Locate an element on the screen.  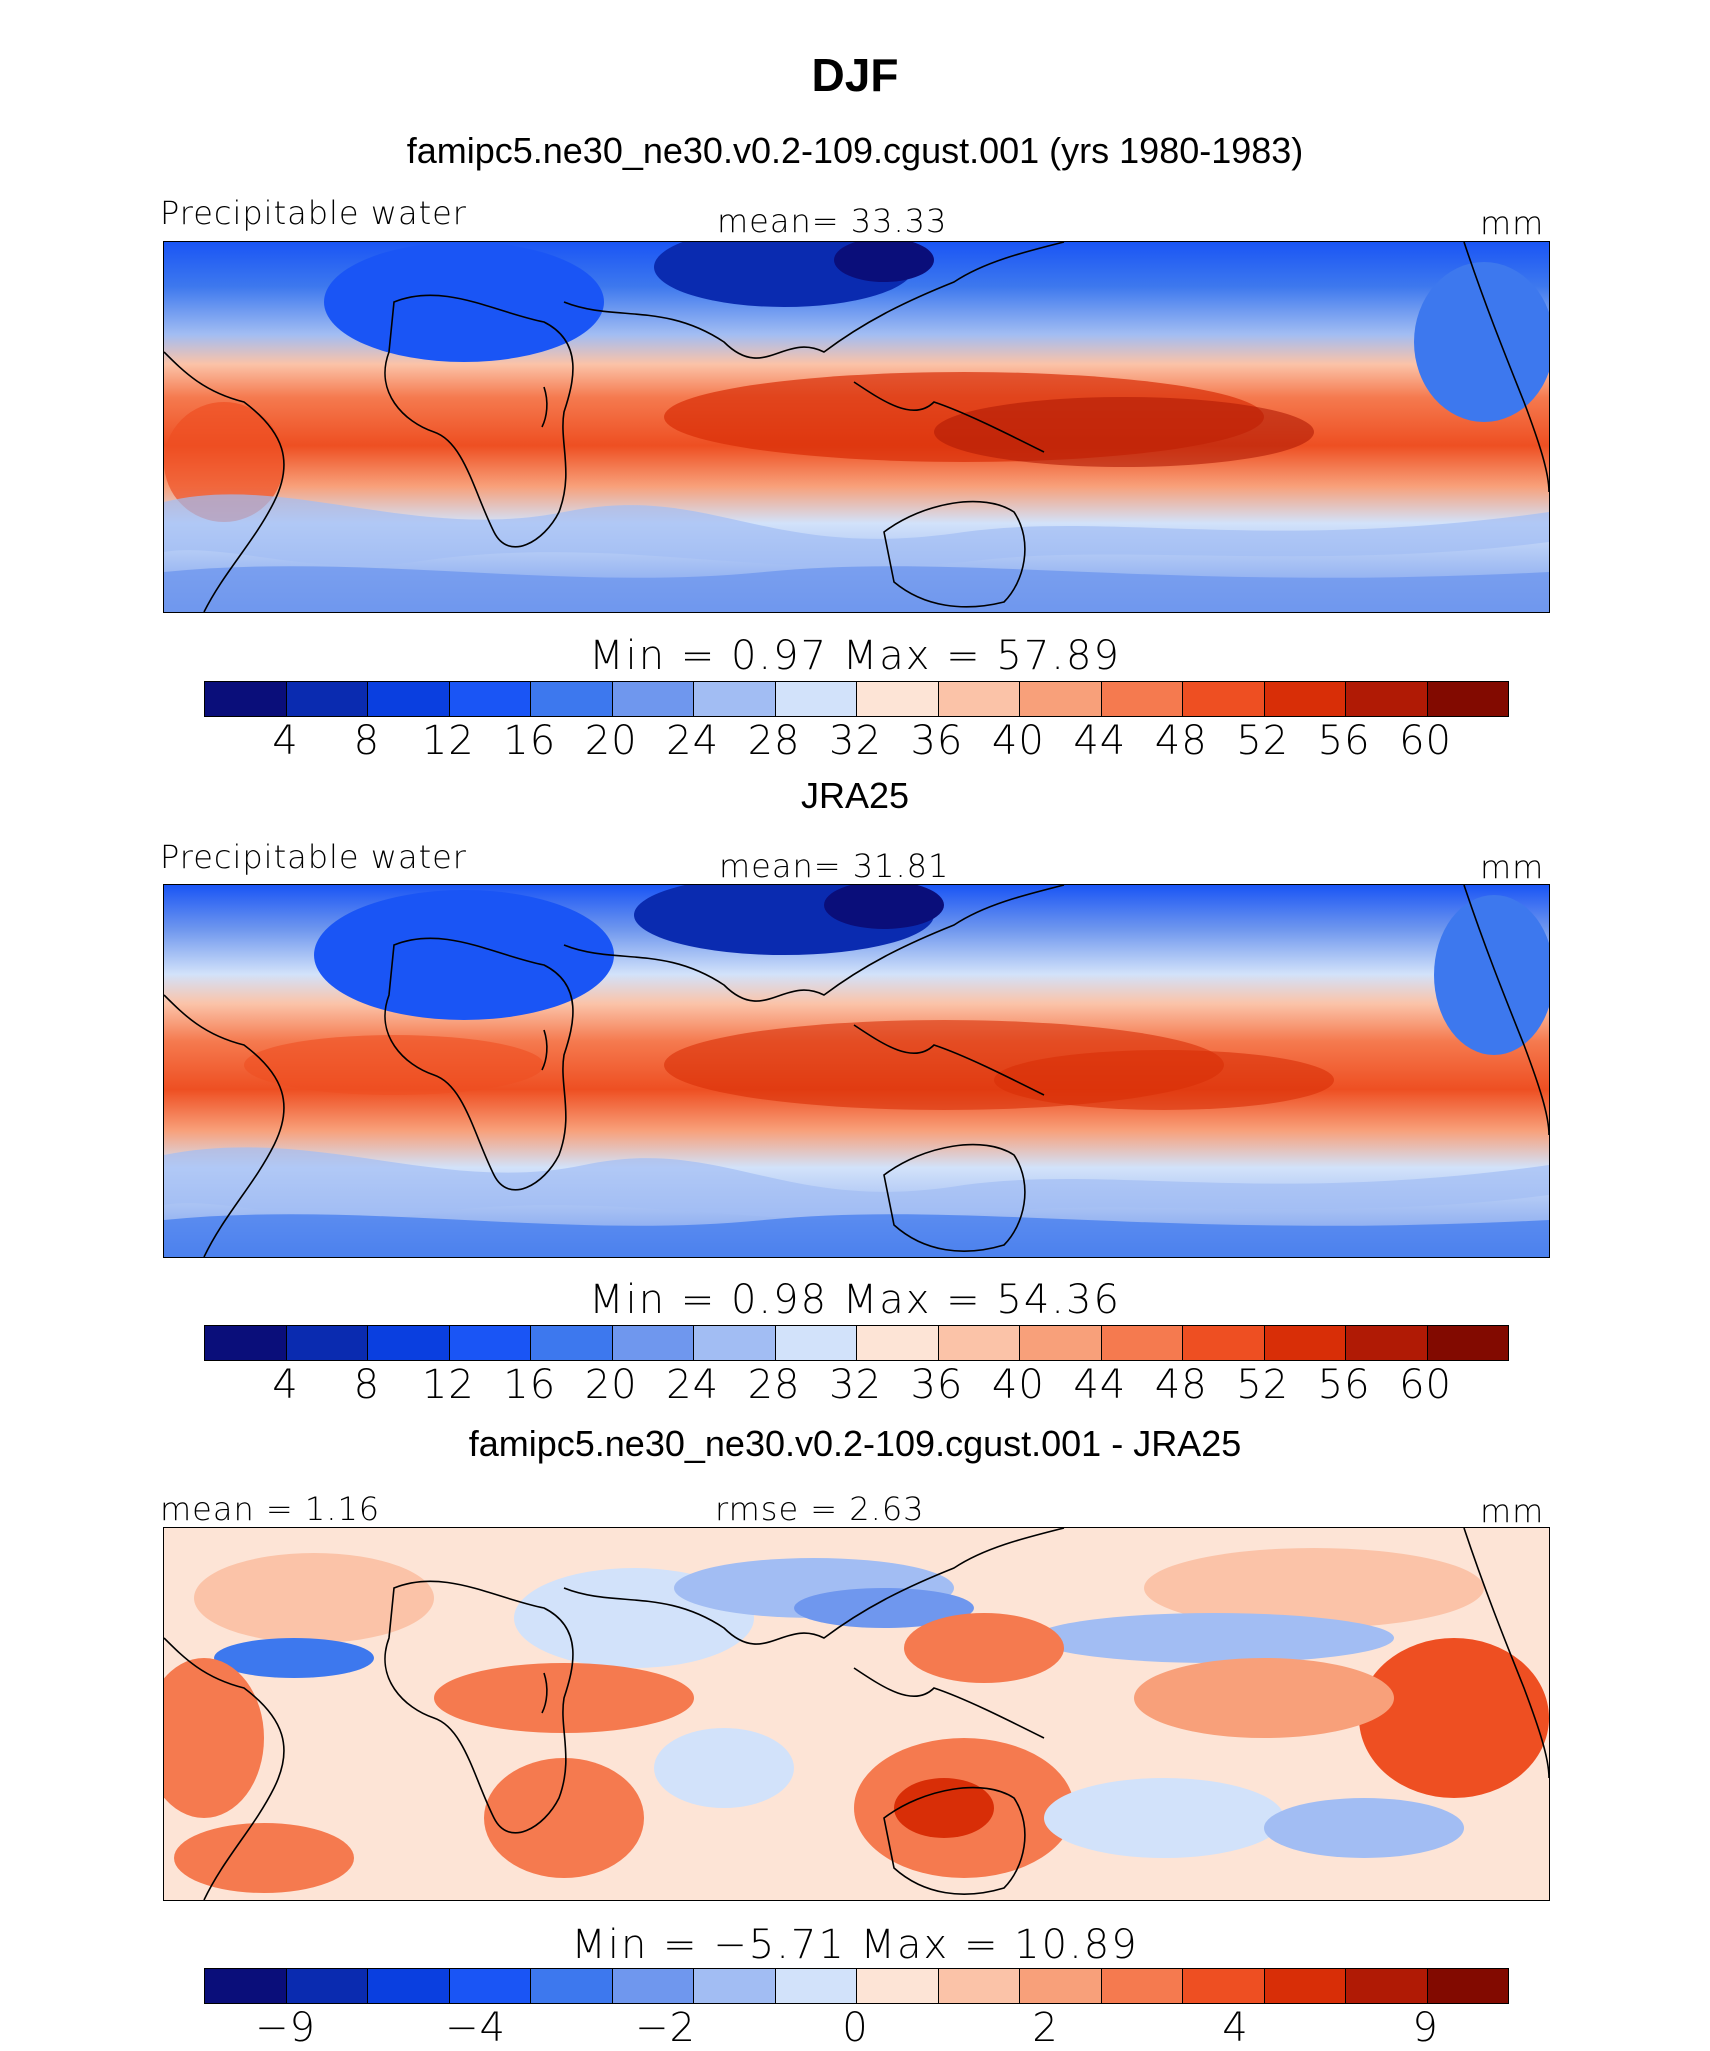
panel-2-min-max: Min = 0.98 Max = 54.36 is located at coordinates (855, 1300).